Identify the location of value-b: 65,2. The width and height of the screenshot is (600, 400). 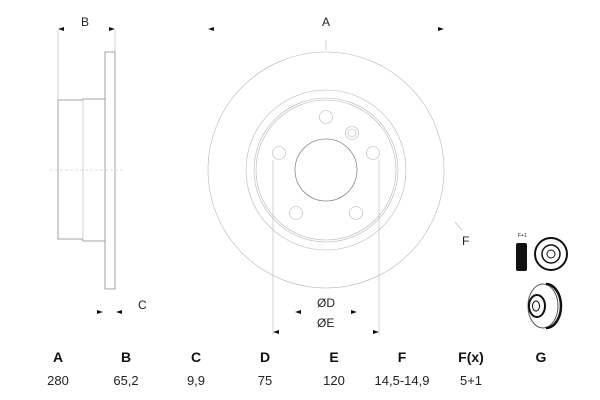
(125, 380).